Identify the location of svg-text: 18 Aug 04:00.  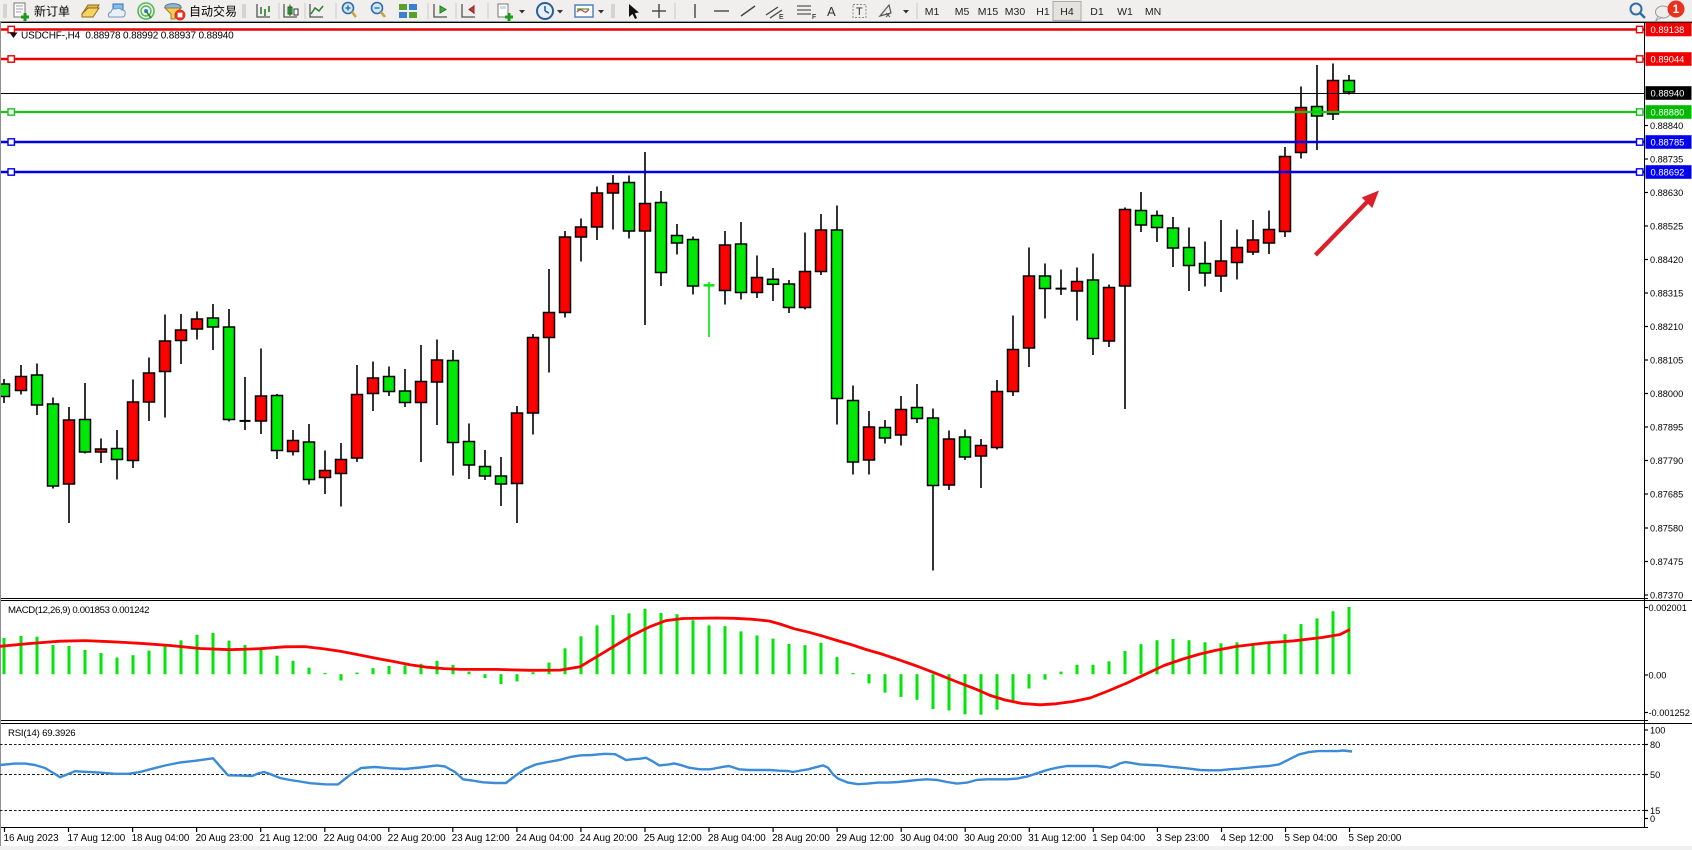
(161, 838).